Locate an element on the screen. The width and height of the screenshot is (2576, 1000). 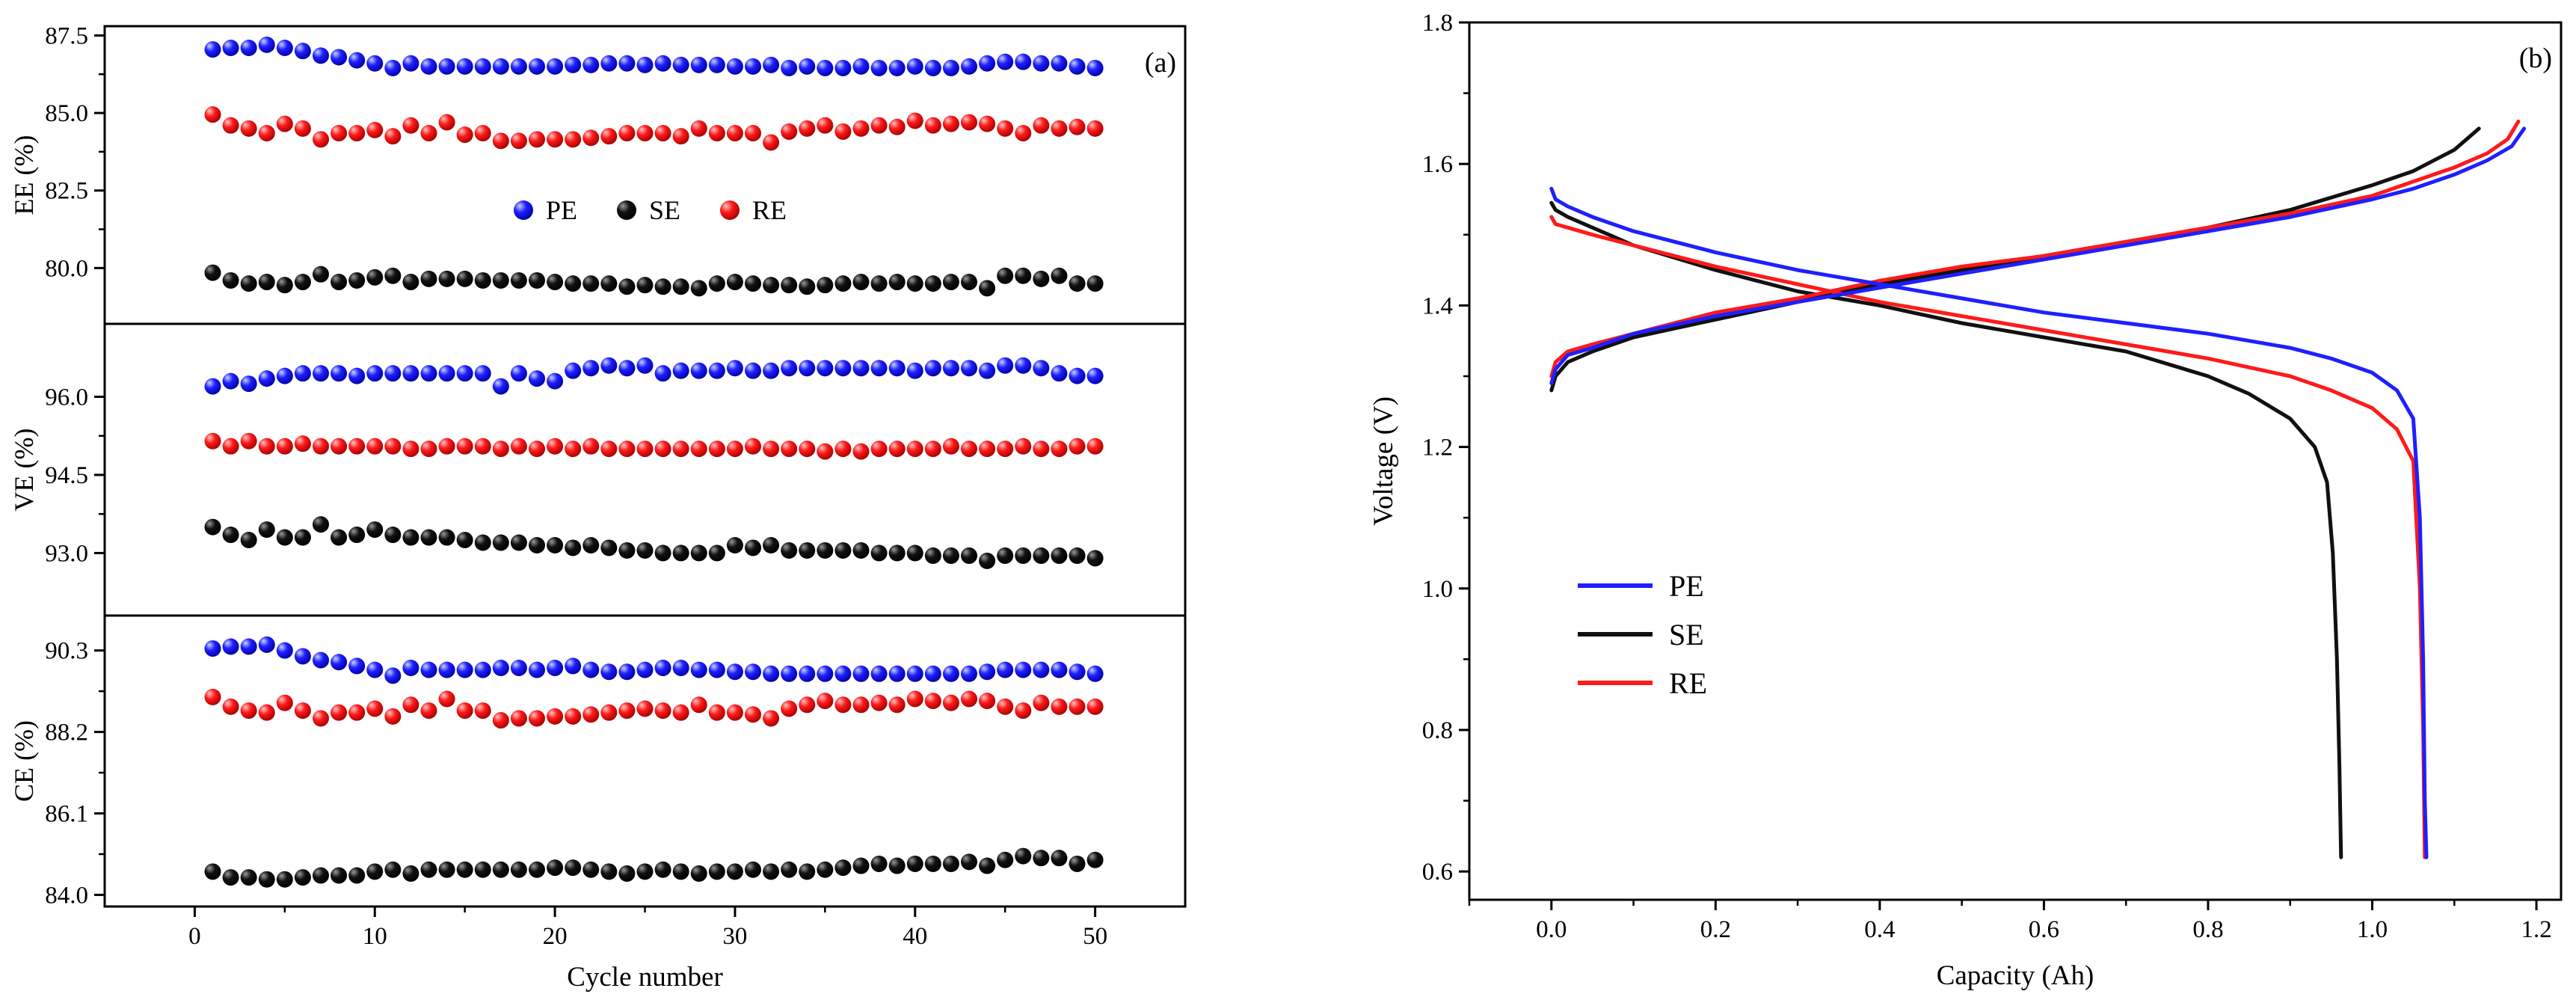
x-tick-label: 0.8 is located at coordinates (2207, 929).